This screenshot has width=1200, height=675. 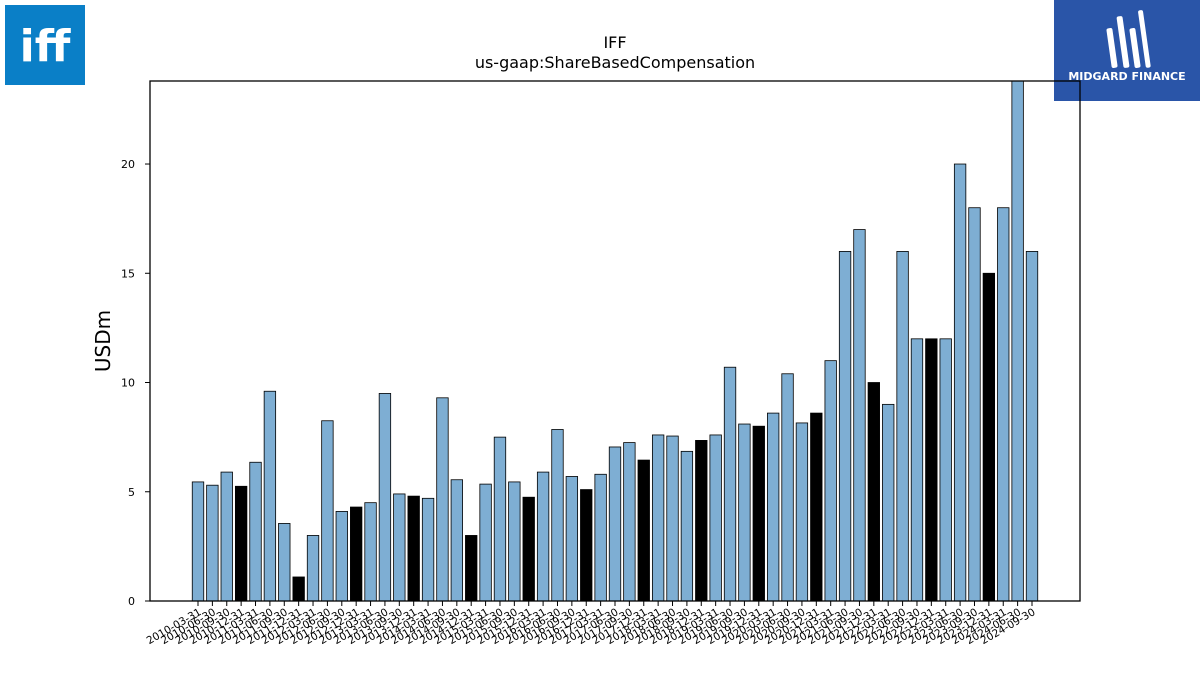 What do you see at coordinates (614, 42) in the screenshot?
I see `chart-title: IFF` at bounding box center [614, 42].